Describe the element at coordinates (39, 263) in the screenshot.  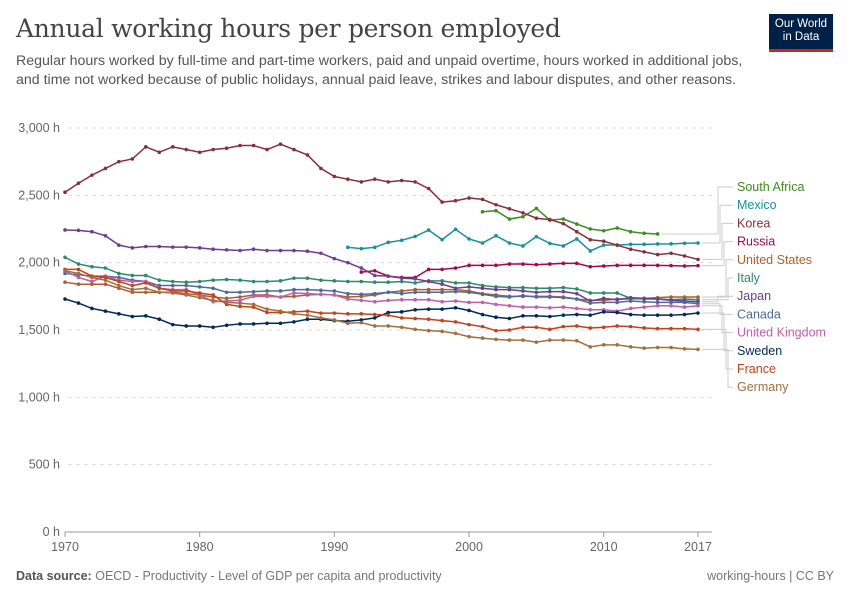
I see `y-tick-label: 2,000 h` at that location.